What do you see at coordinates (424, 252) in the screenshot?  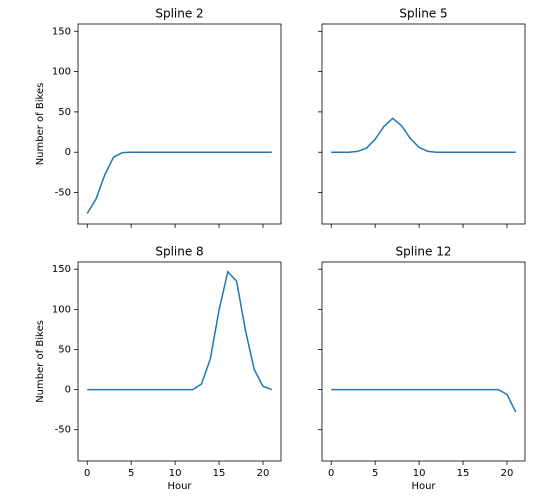 I see `subplot-title: Spline 12` at bounding box center [424, 252].